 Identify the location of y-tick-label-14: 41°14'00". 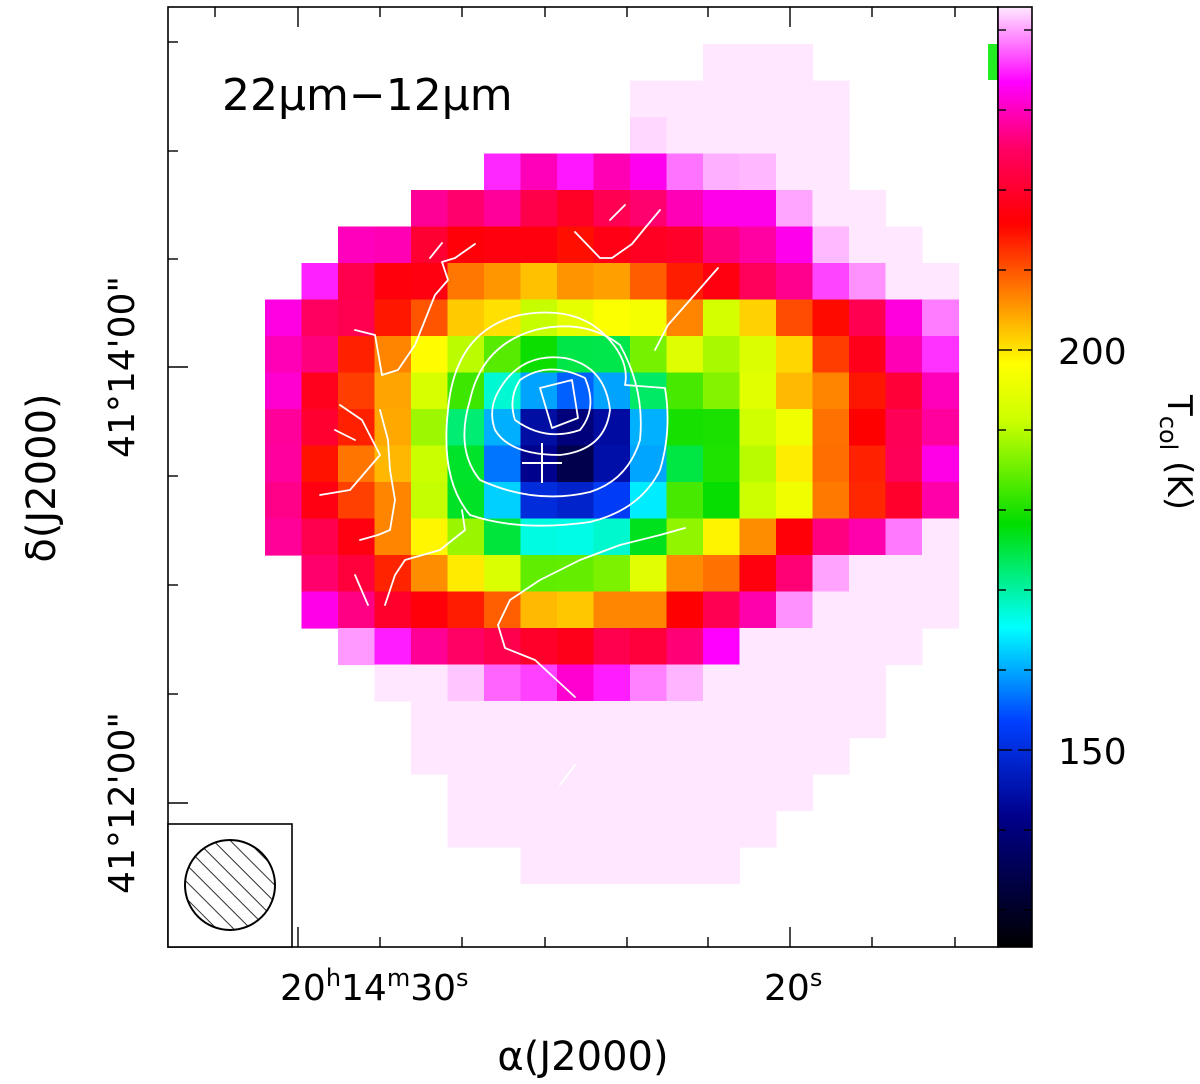
(122, 367).